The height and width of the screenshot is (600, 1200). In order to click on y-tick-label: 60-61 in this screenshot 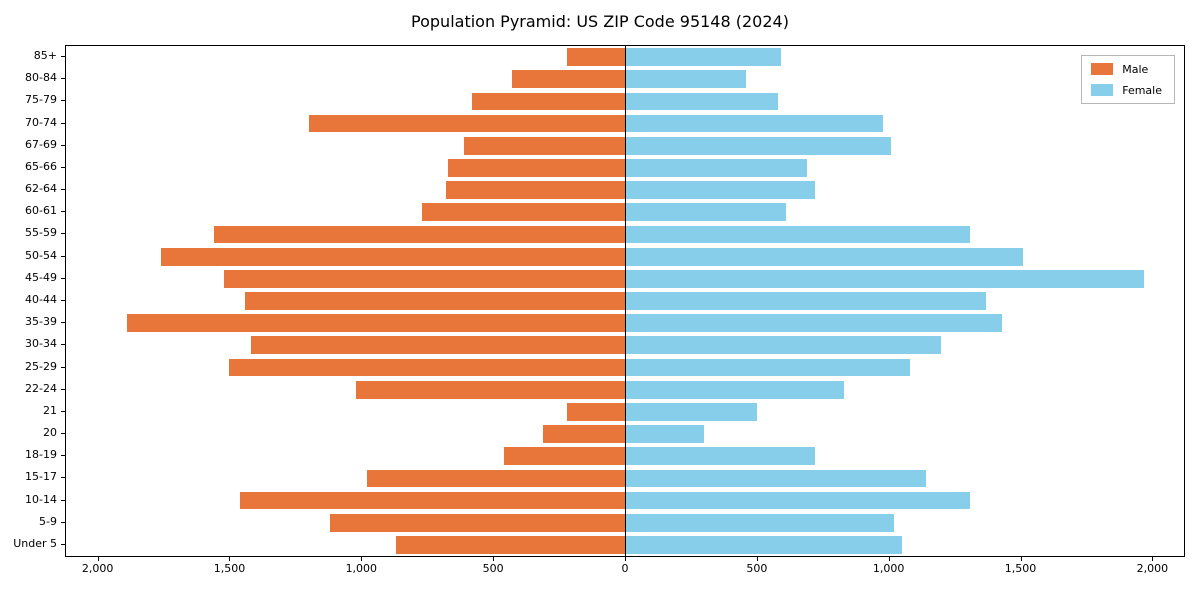, I will do `click(41, 211)`.